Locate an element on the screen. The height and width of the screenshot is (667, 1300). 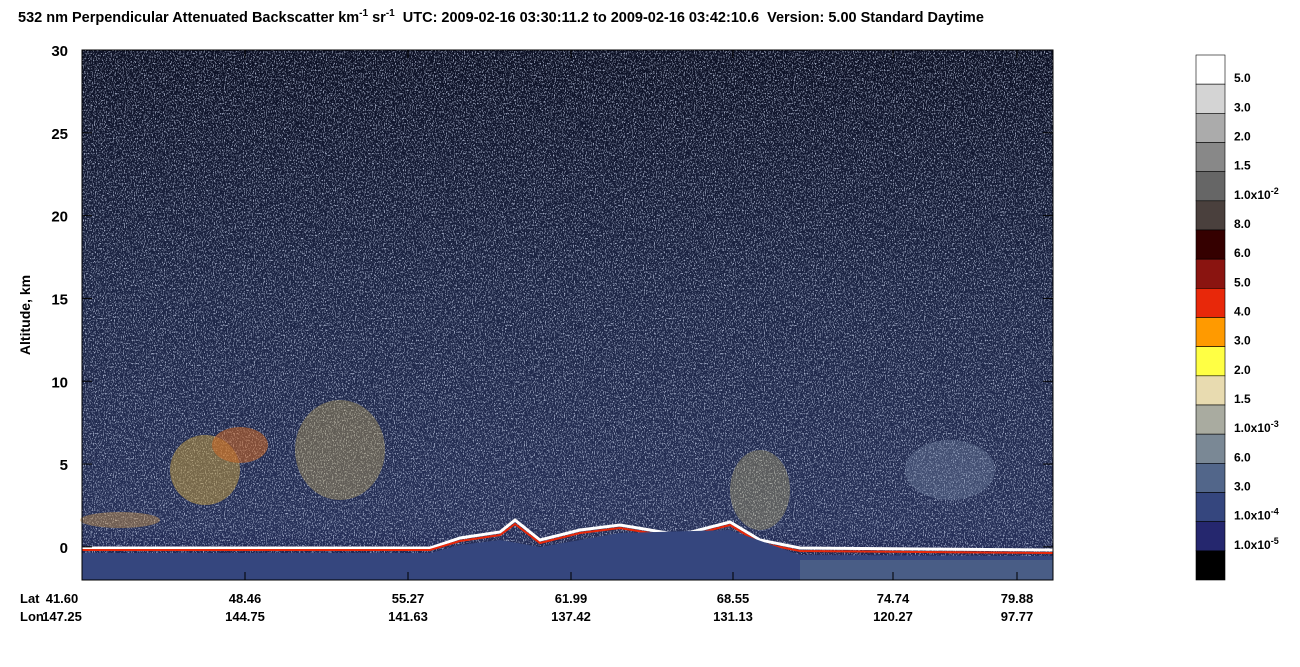
colorbar-label: 8.0 is located at coordinates (1242, 224).